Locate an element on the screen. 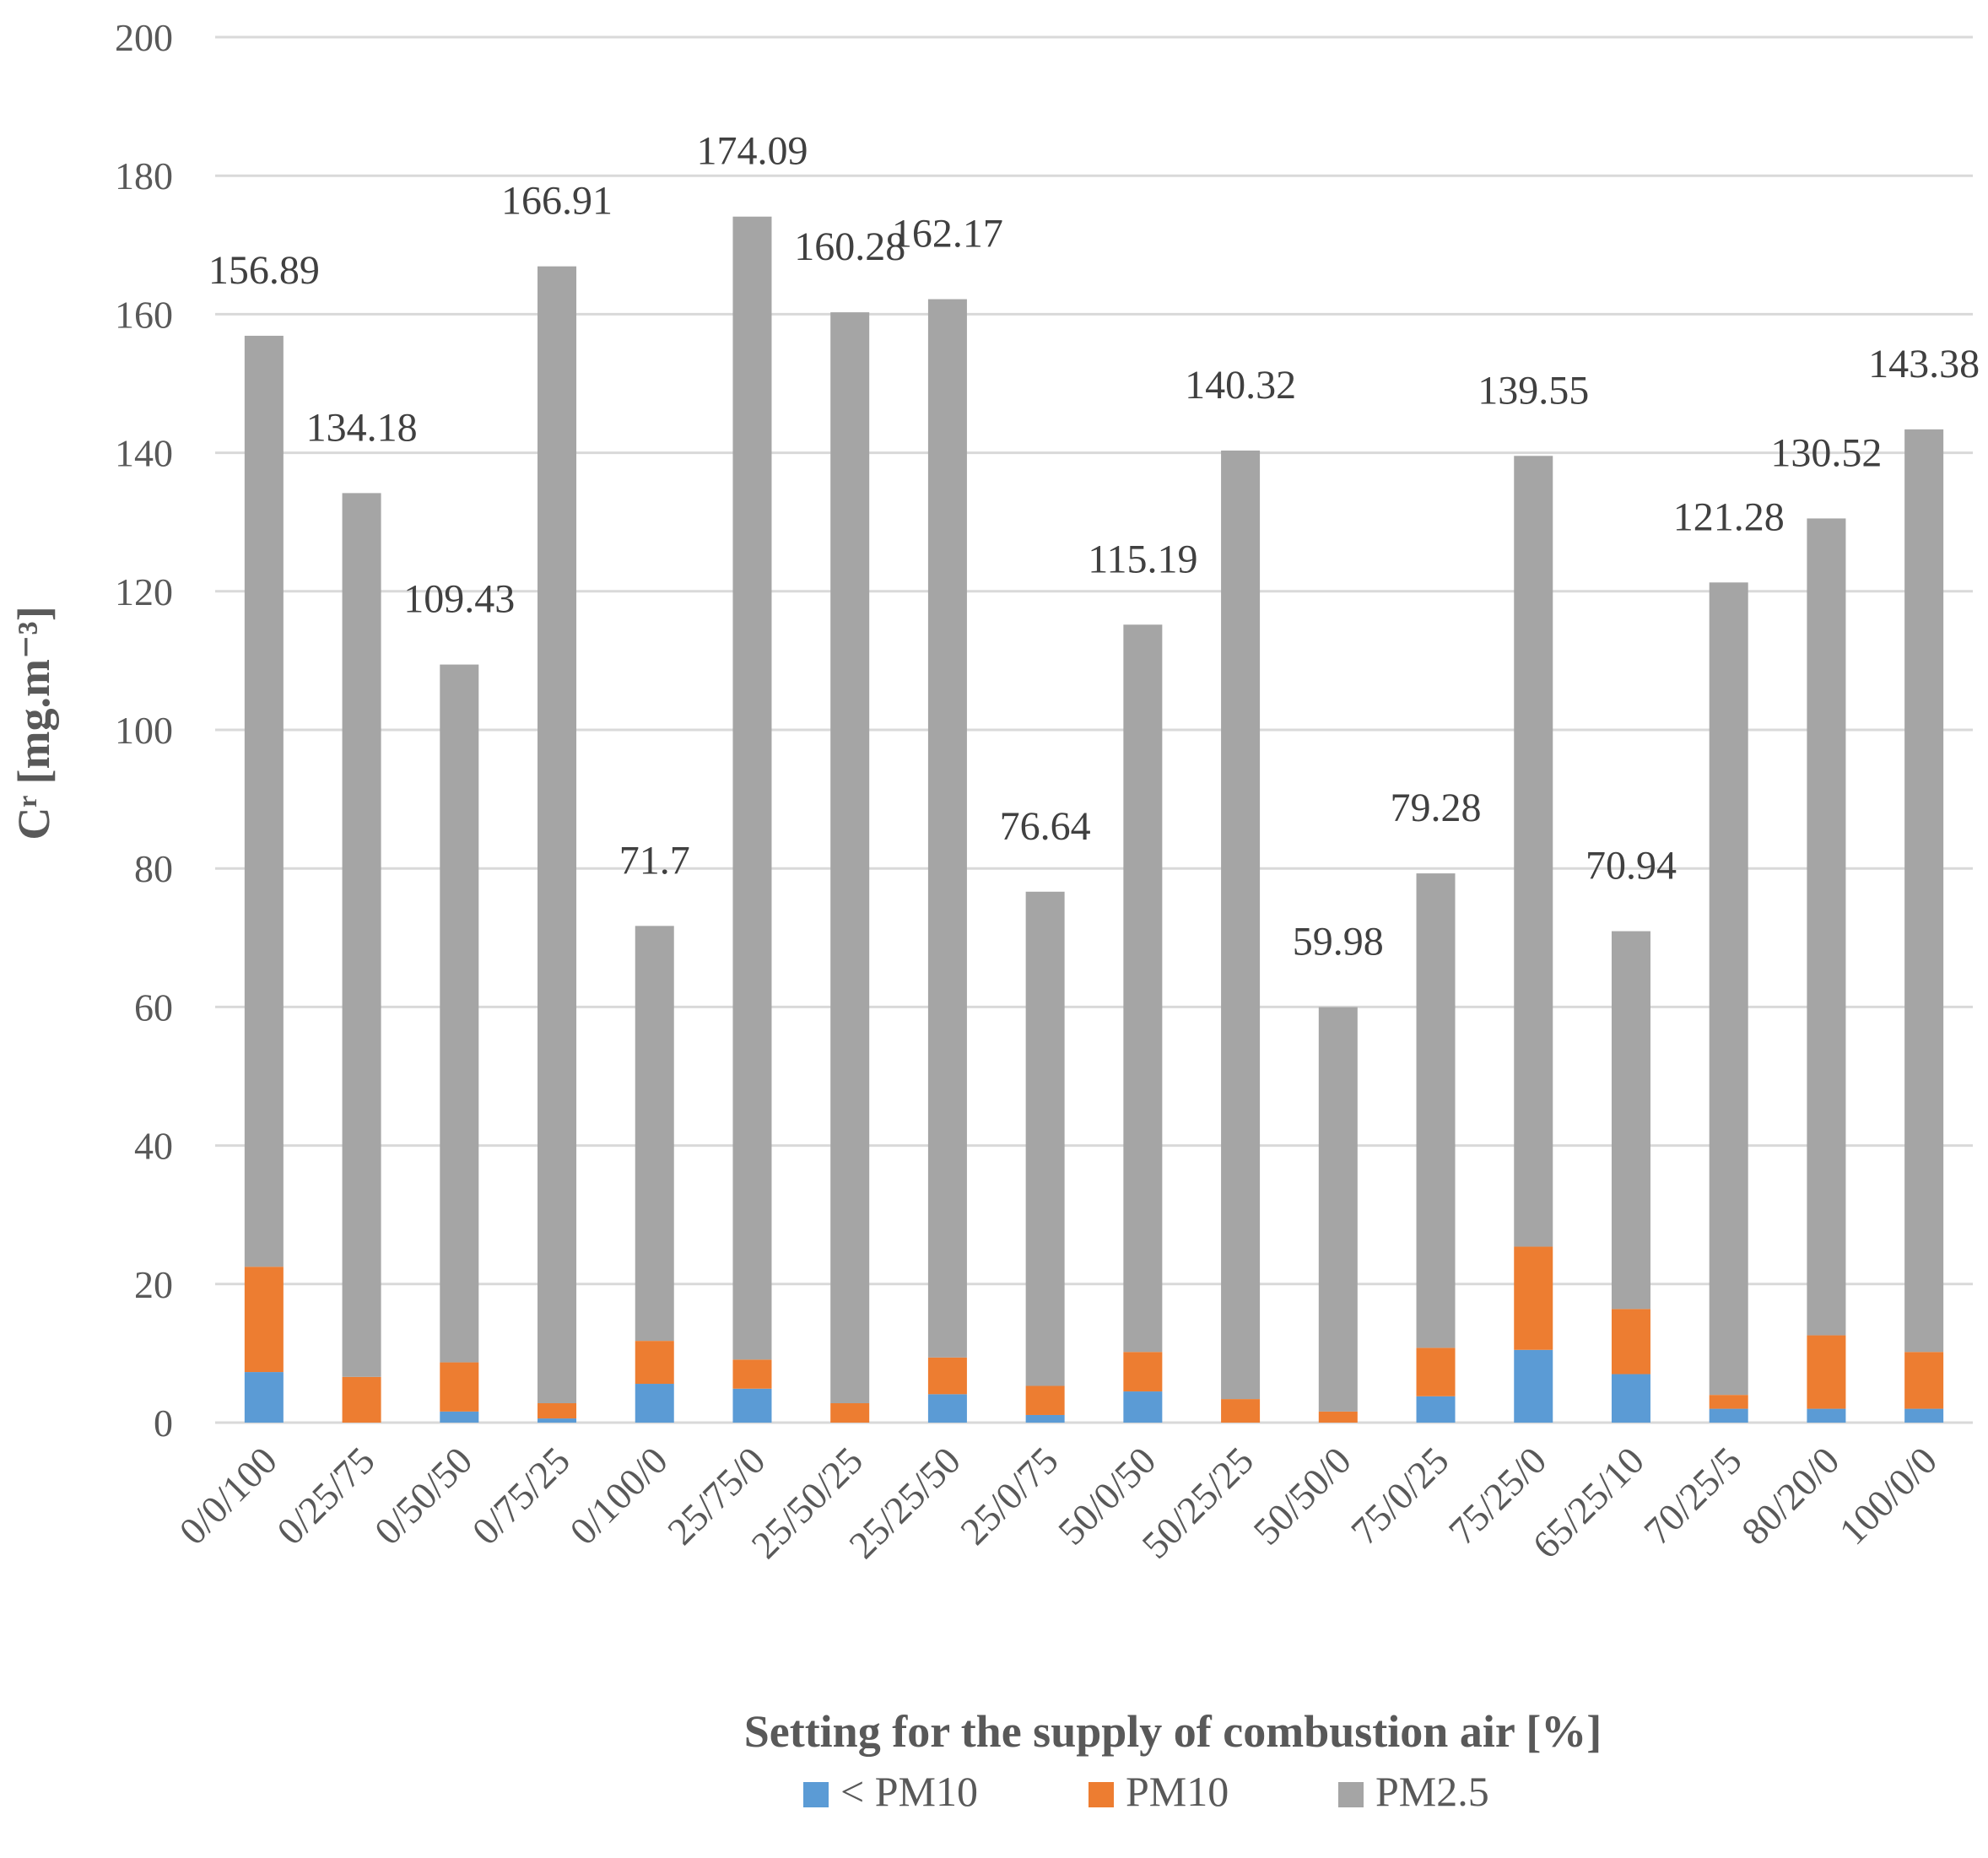 Image resolution: width=1988 pixels, height=1858 pixels. x-tick-label: 50/25/25 is located at coordinates (1197, 1503).